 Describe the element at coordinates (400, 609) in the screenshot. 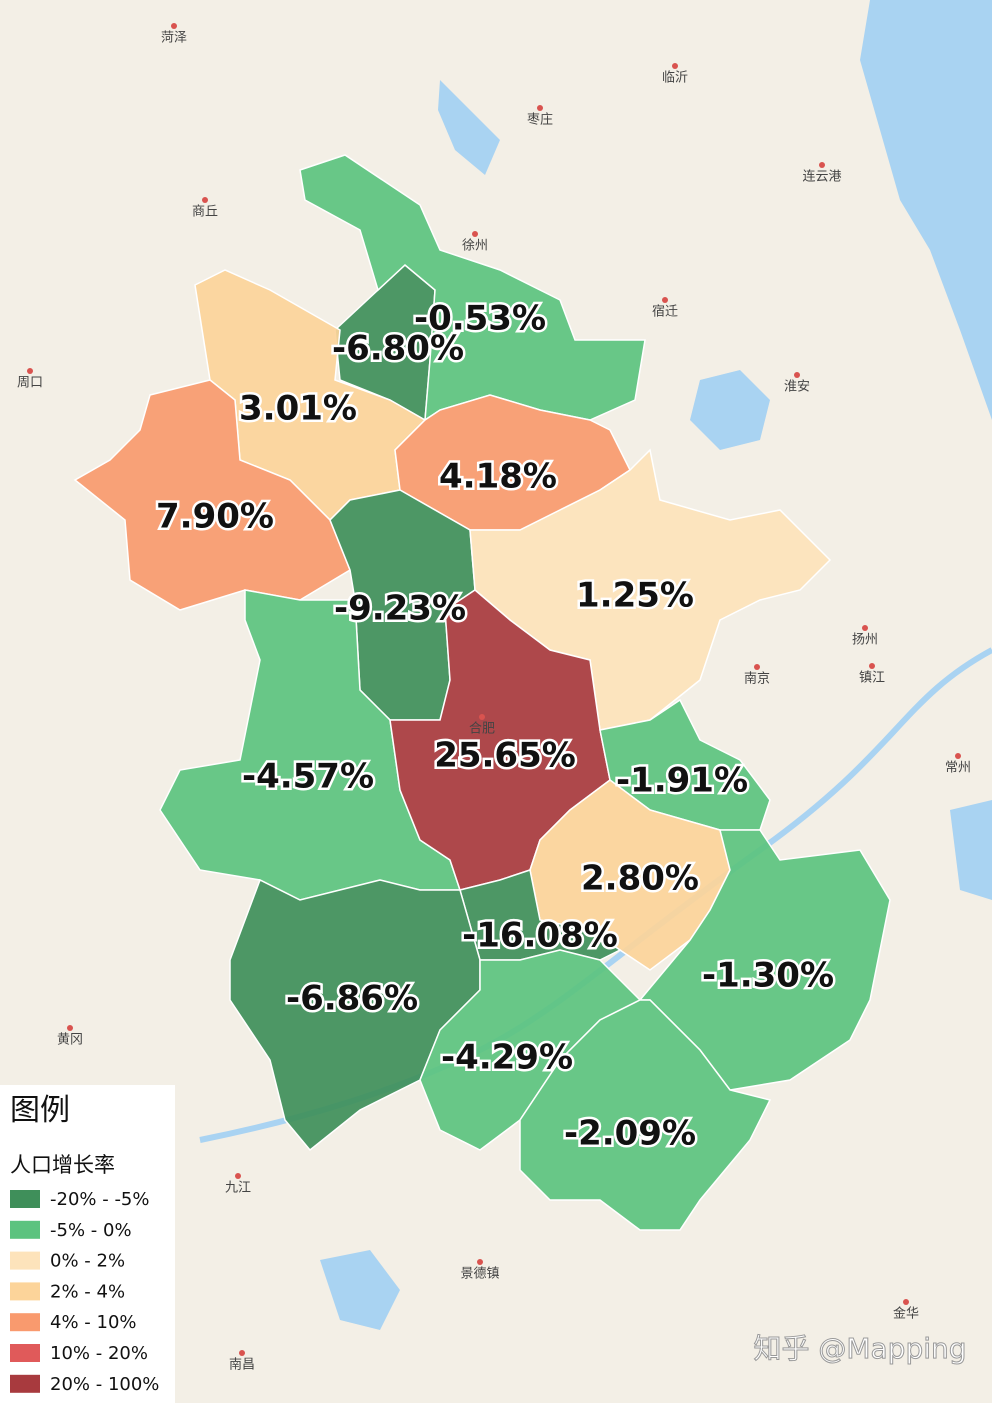

I see `region-label: -9.23%` at that location.